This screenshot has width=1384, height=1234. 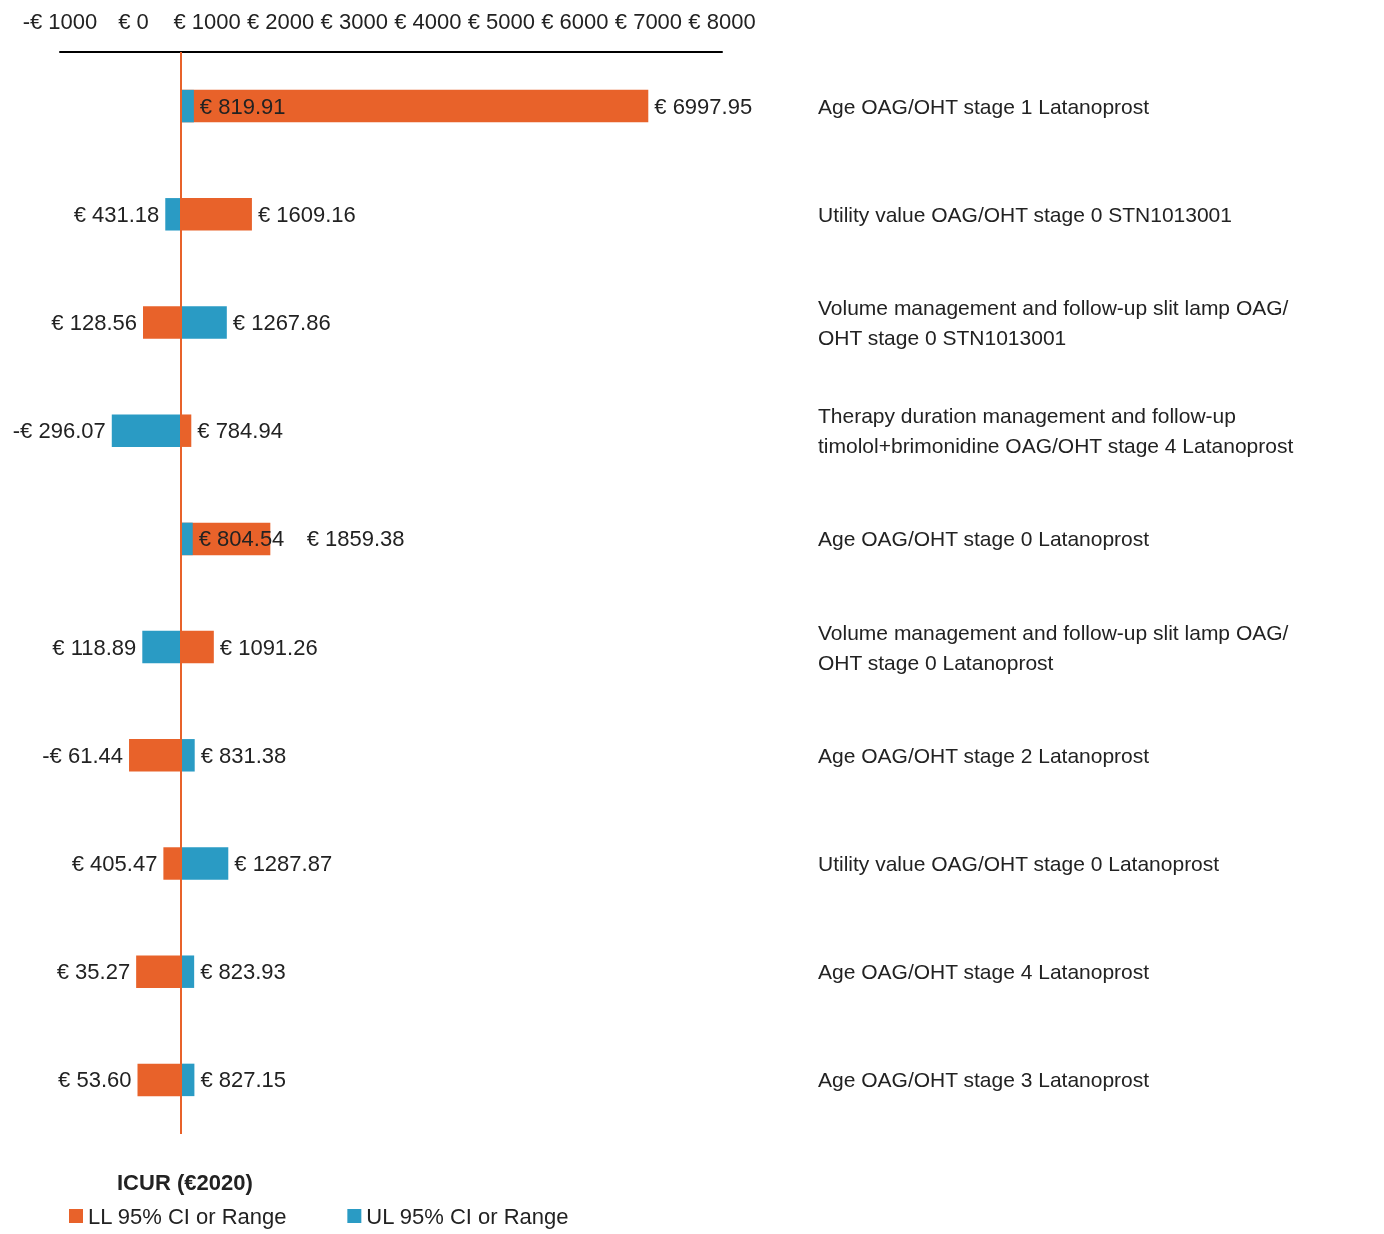 What do you see at coordinates (243, 1080) in the screenshot?
I see `data-label: € 827.15` at bounding box center [243, 1080].